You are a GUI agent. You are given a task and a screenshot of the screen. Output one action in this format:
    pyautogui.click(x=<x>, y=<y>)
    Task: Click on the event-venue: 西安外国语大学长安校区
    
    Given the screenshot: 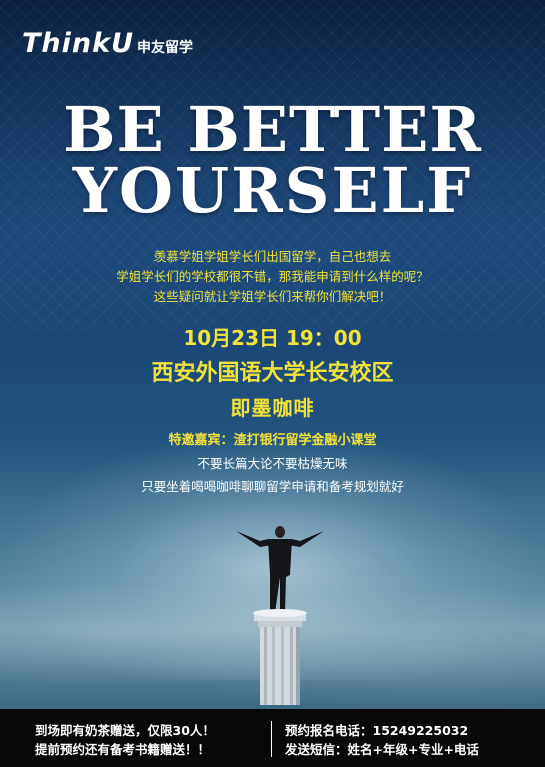 What is the action you would take?
    pyautogui.click(x=272, y=373)
    